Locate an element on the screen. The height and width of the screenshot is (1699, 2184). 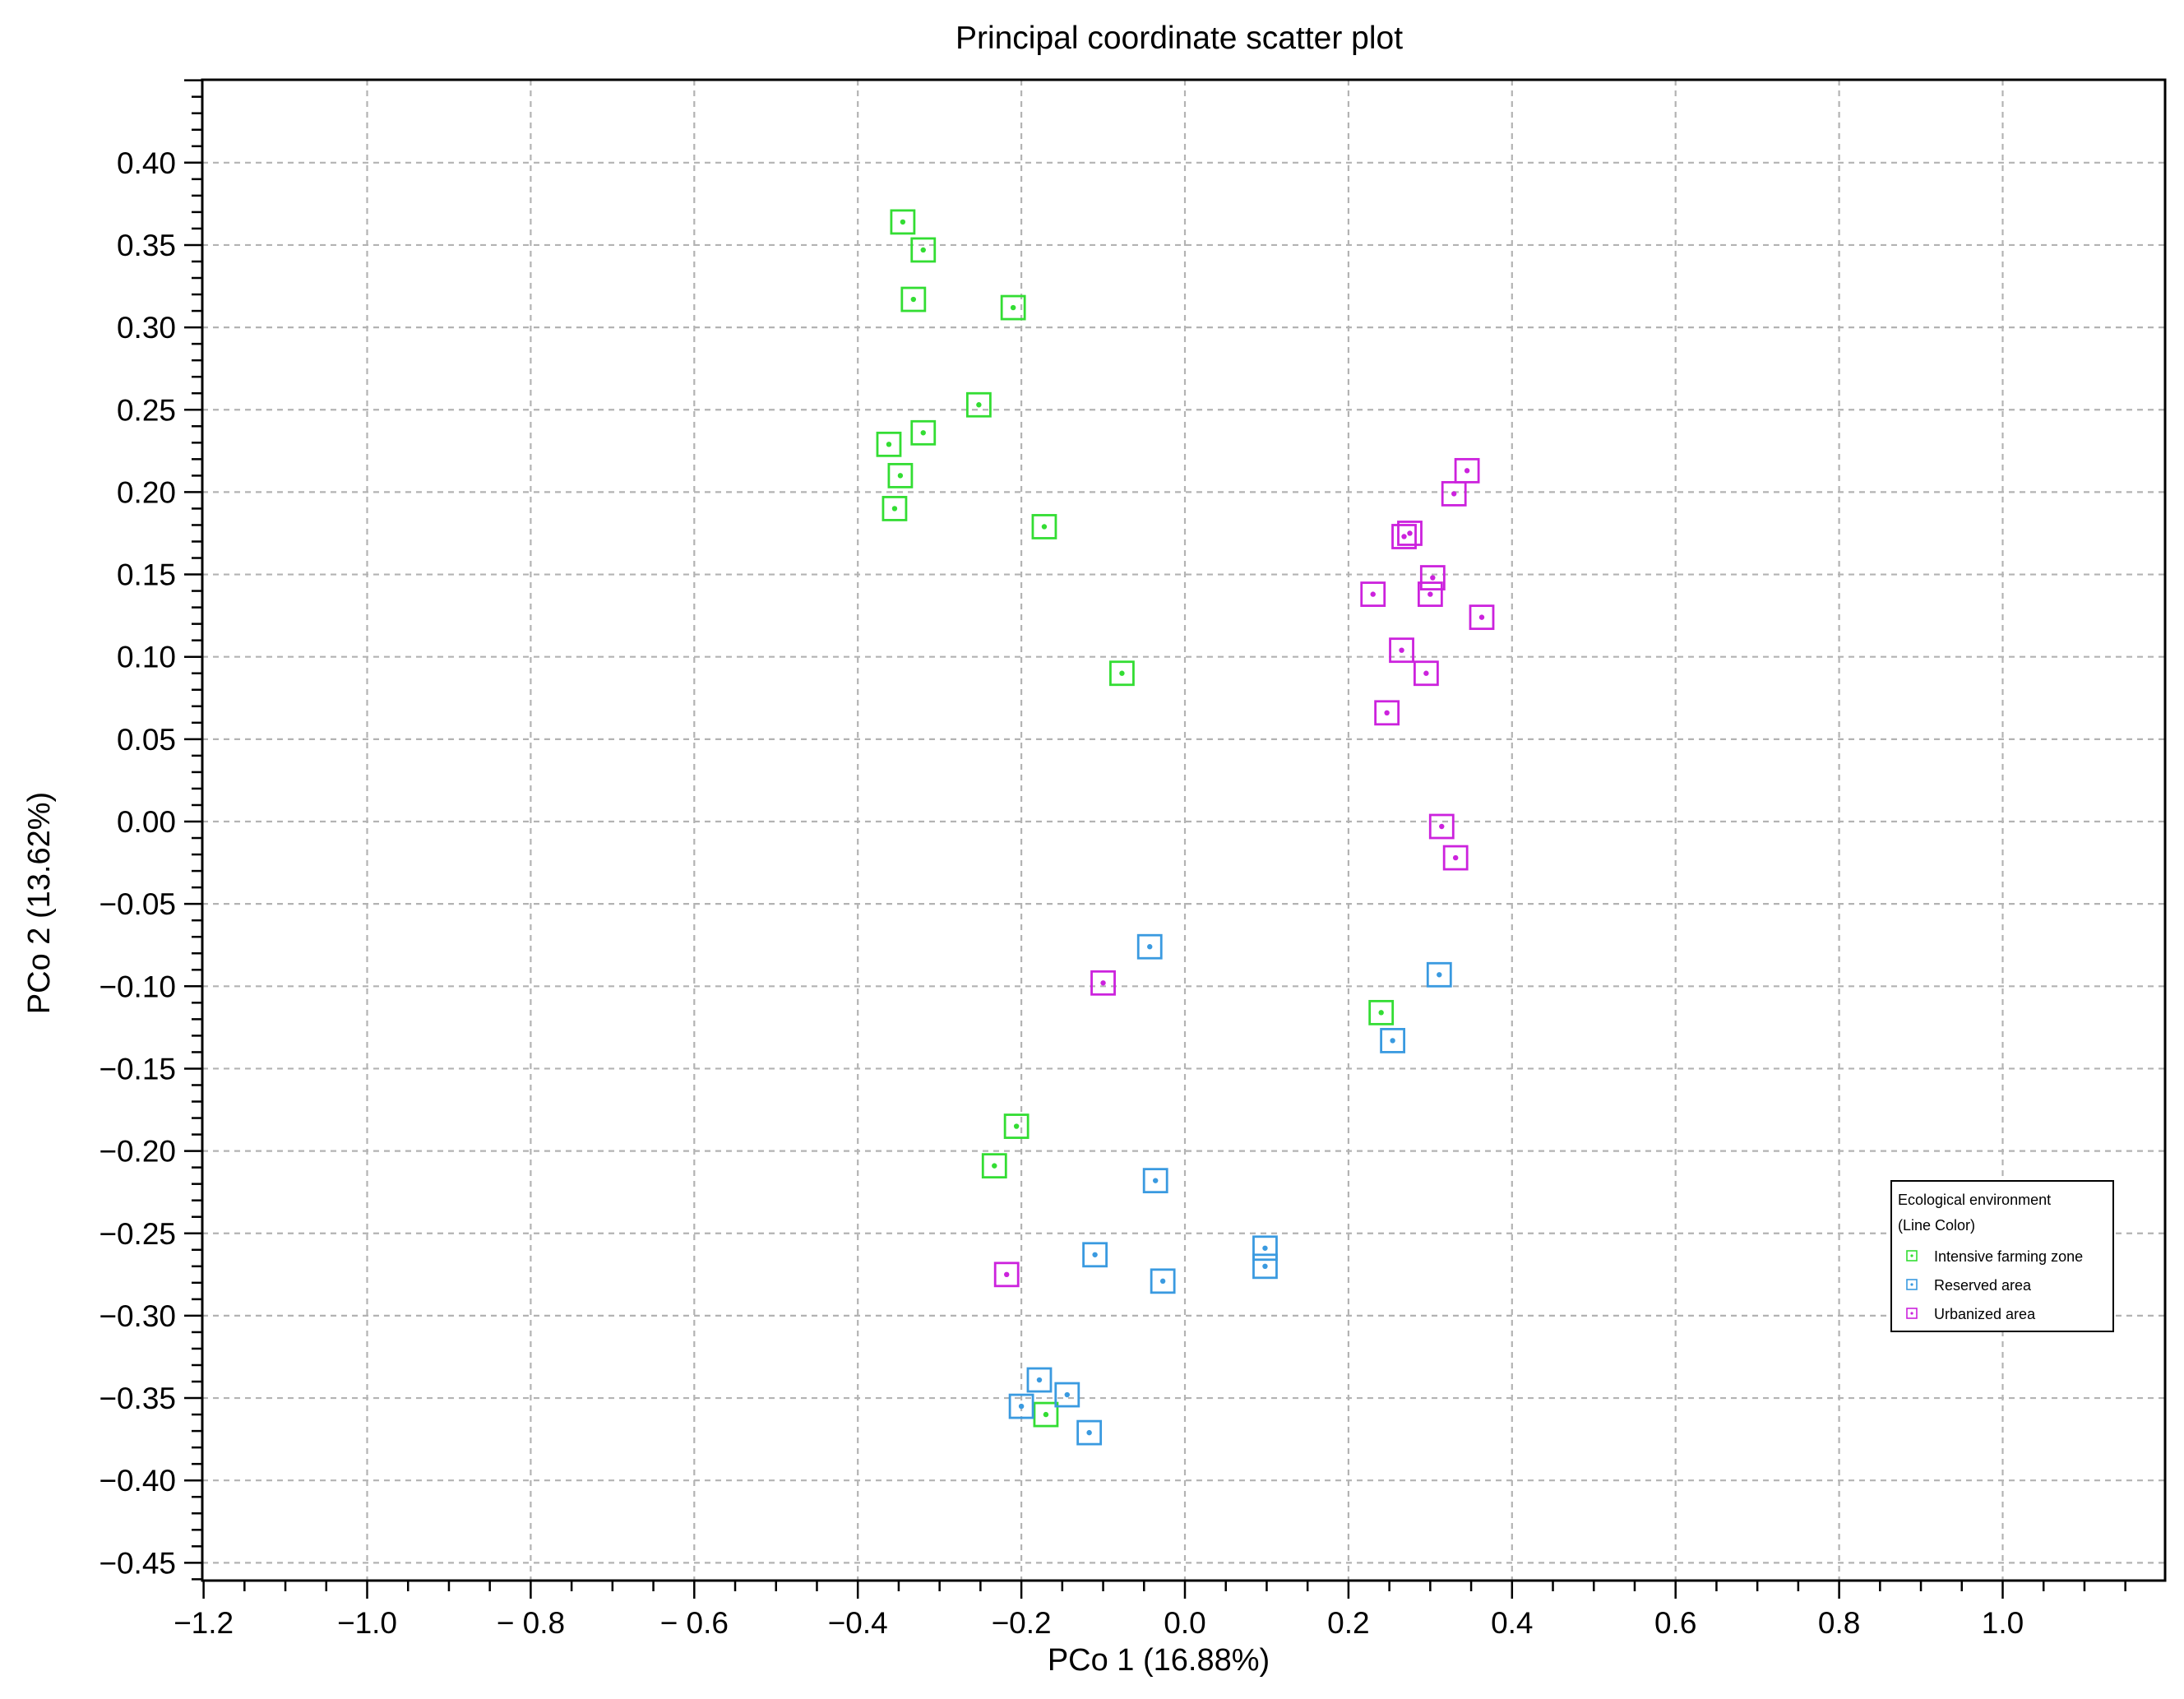
y-tick-label: 0.00 is located at coordinates (146, 822).